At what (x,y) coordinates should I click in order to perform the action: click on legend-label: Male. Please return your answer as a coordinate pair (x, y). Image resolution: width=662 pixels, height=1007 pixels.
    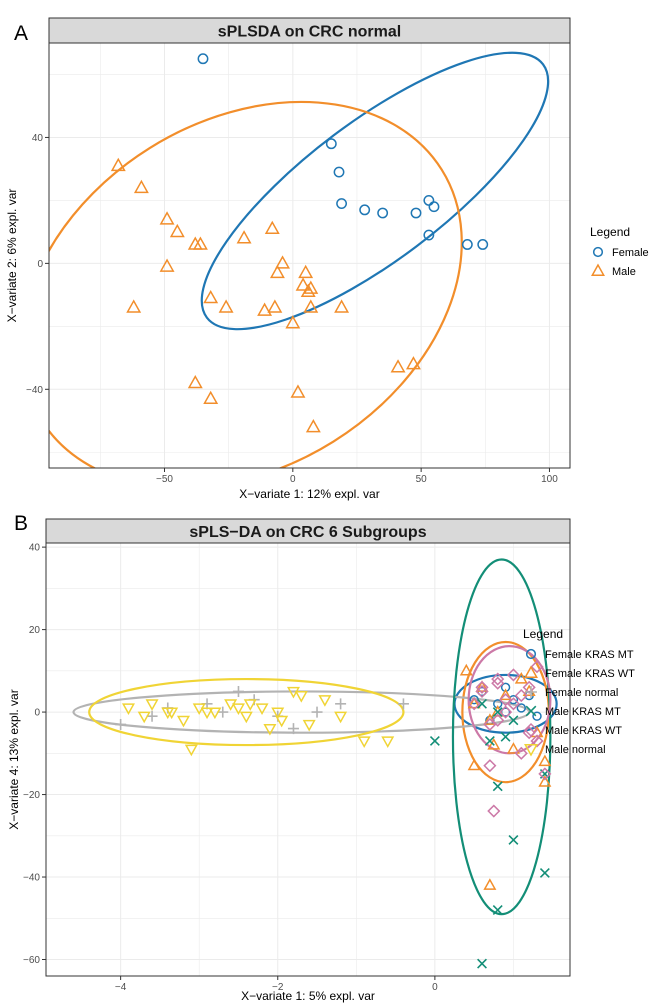
    Looking at the image, I should click on (624, 272).